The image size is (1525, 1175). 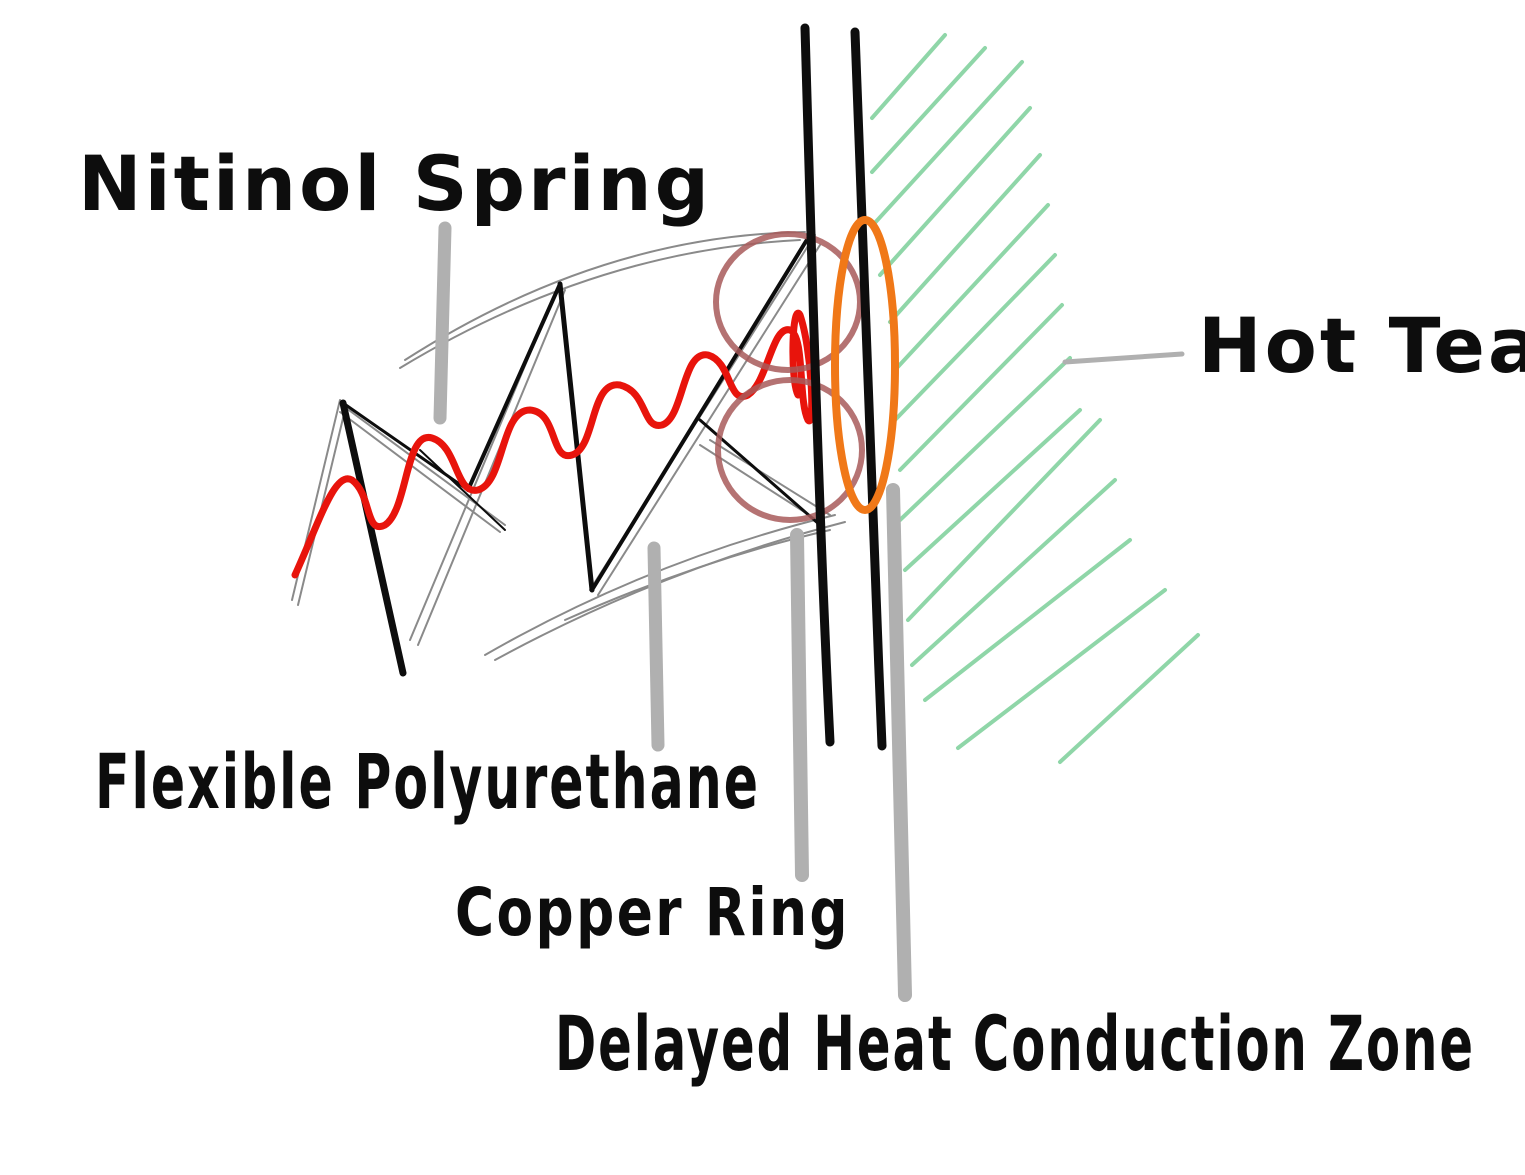 What do you see at coordinates (656, 646) in the screenshot?
I see `flexible-polyurethane-leader` at bounding box center [656, 646].